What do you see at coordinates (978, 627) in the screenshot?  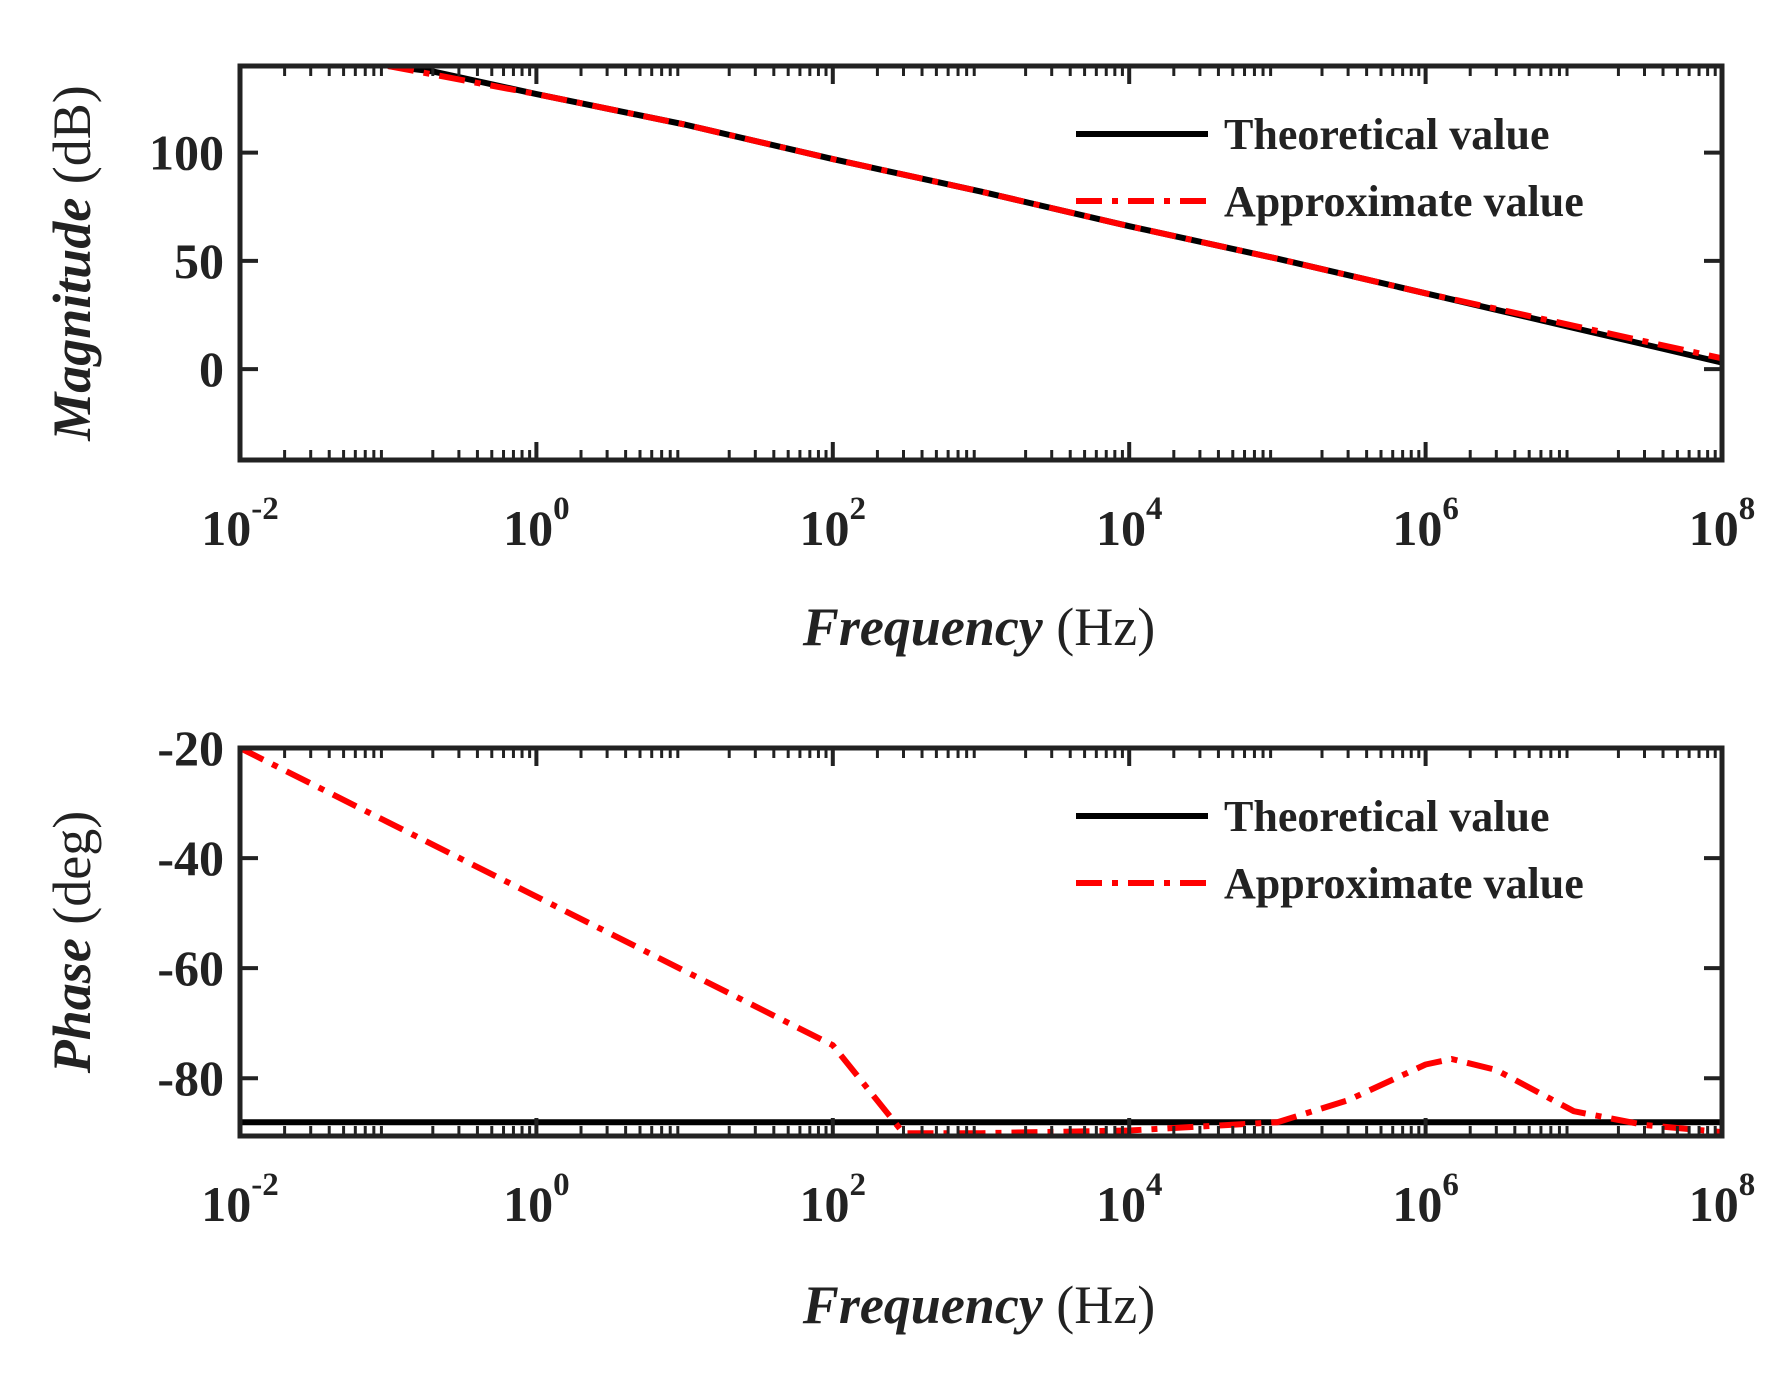 I see `magnitude-xlabel: Frequency (Hz)` at bounding box center [978, 627].